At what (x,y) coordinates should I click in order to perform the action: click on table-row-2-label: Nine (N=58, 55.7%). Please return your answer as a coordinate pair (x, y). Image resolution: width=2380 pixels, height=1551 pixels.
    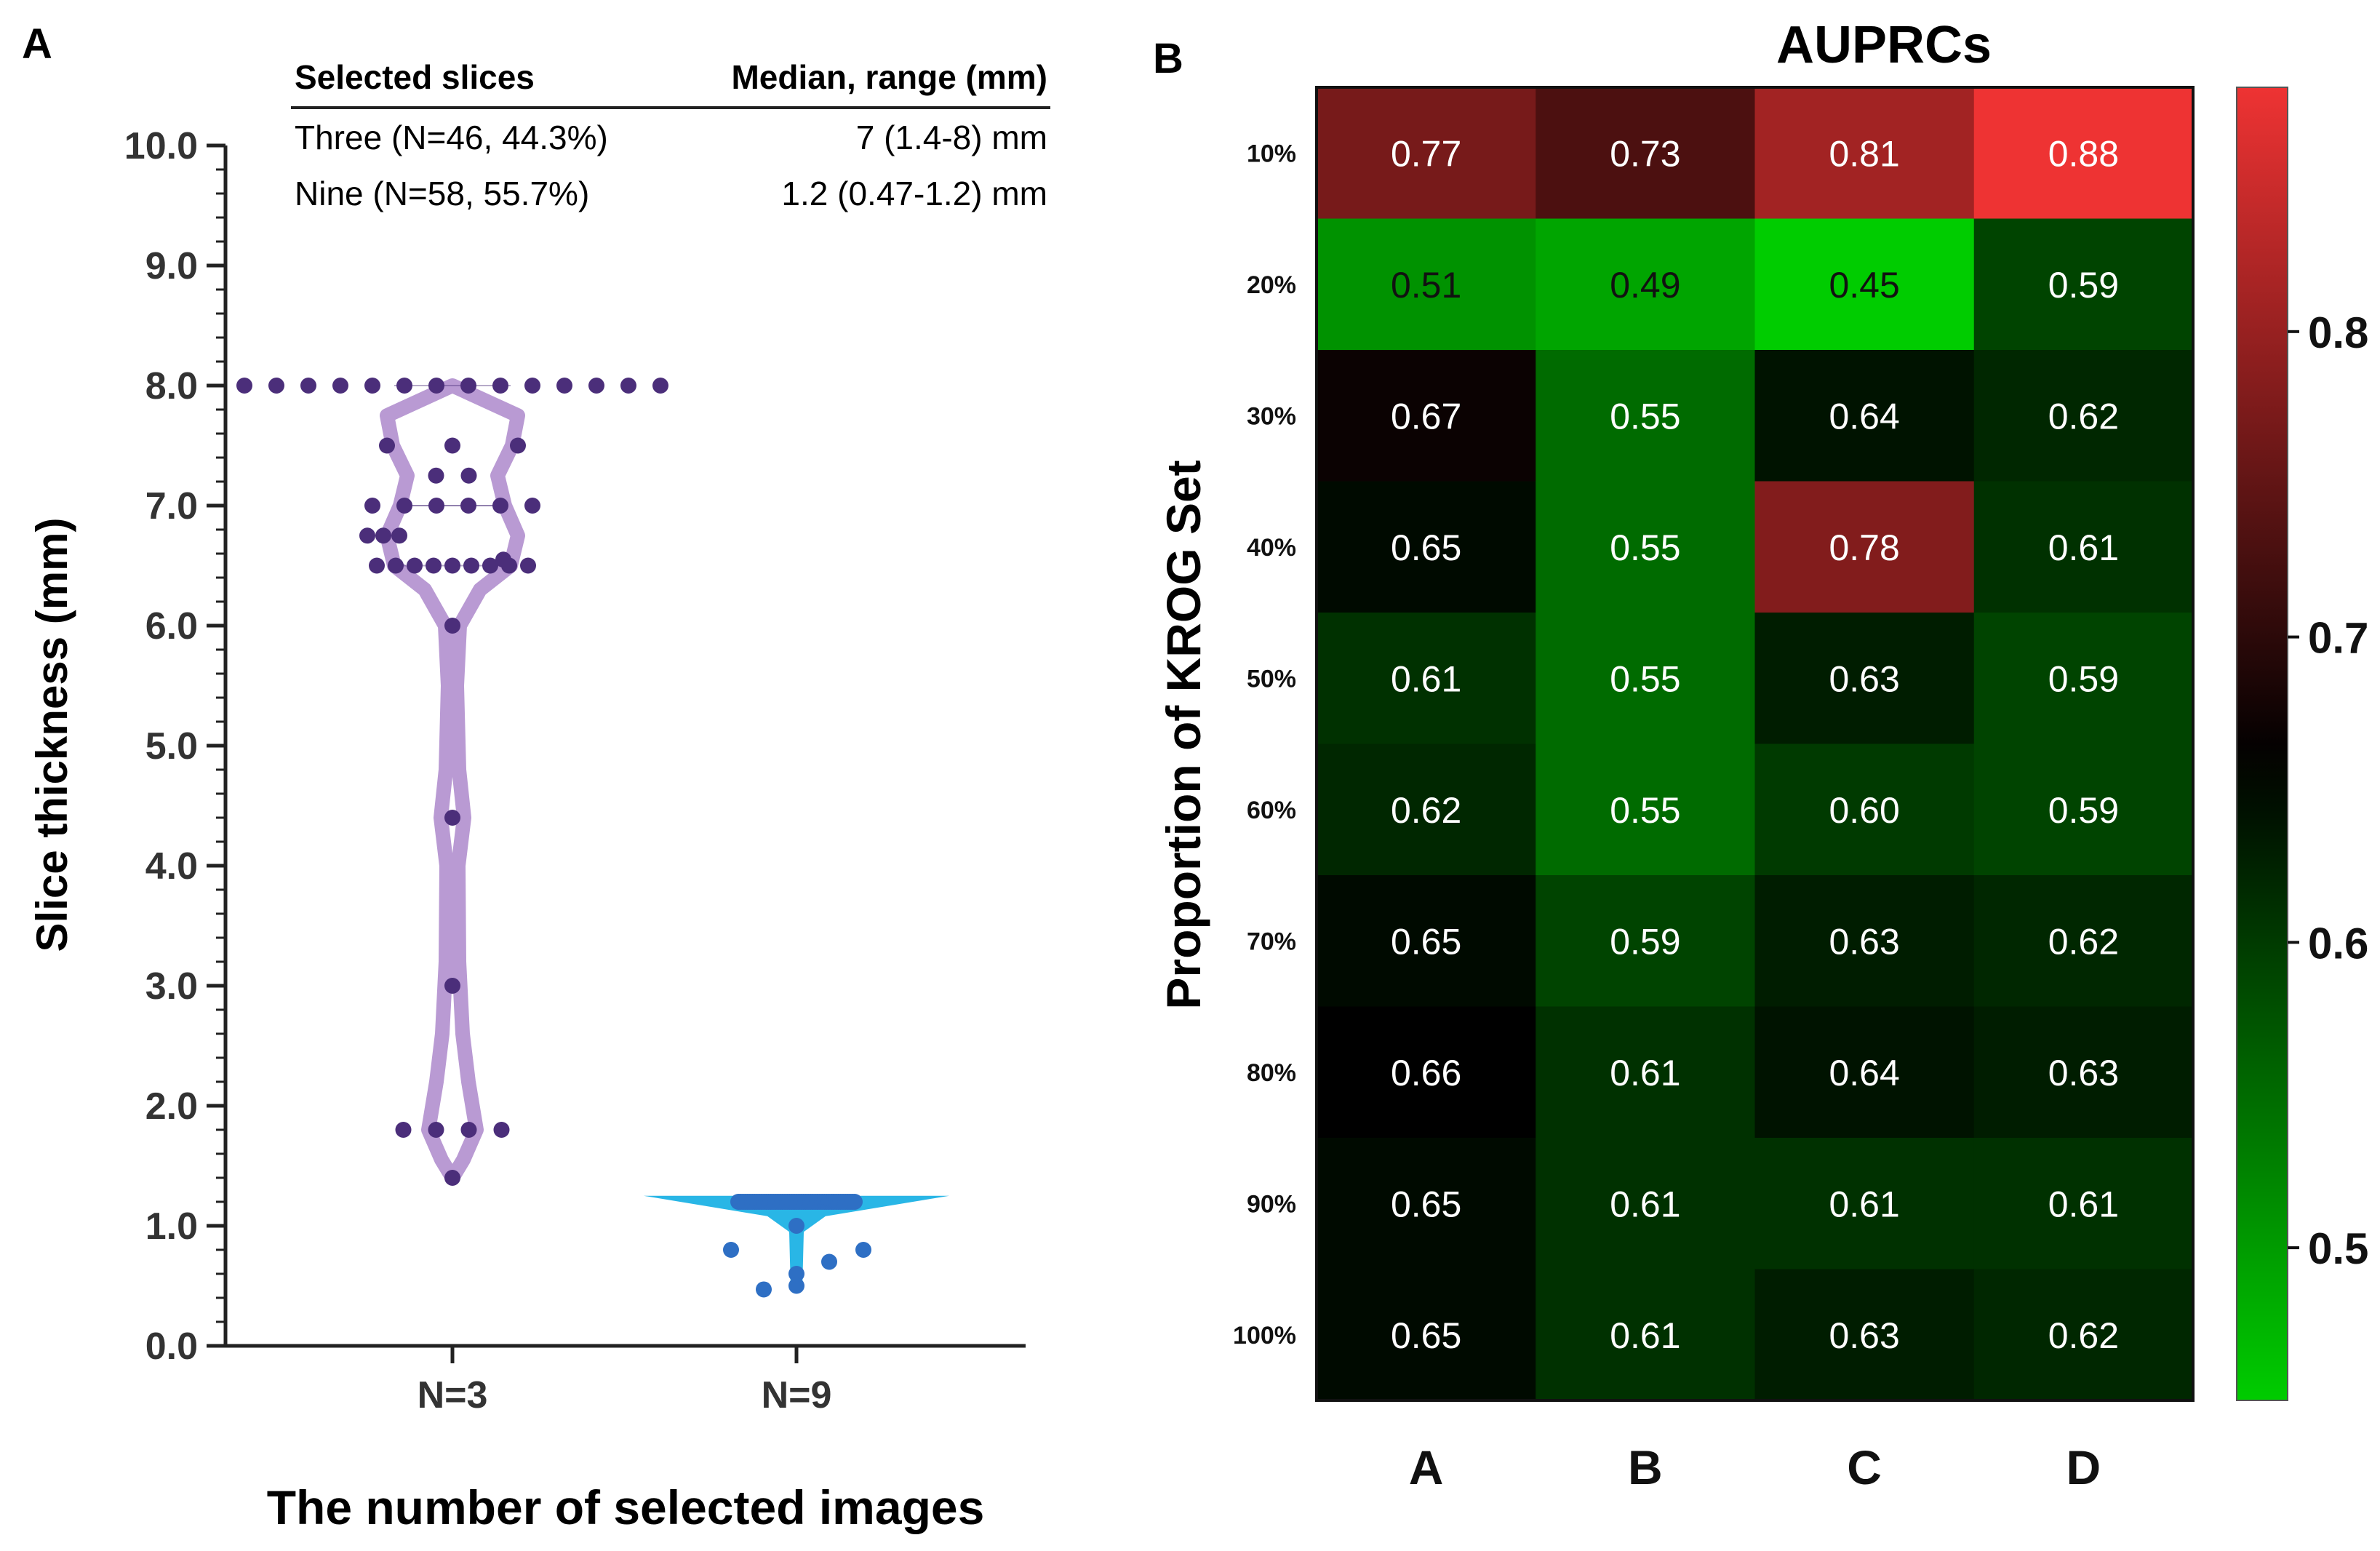
    Looking at the image, I should click on (442, 194).